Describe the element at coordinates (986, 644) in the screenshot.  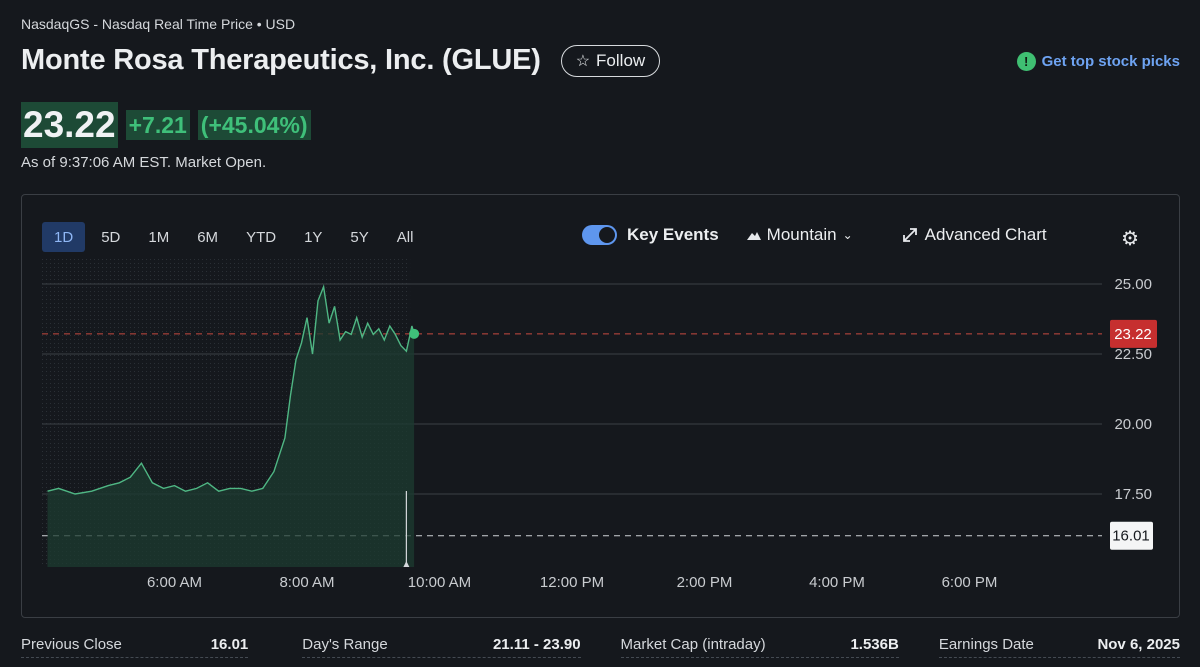
I see `stat-label: Earnings Date` at that location.